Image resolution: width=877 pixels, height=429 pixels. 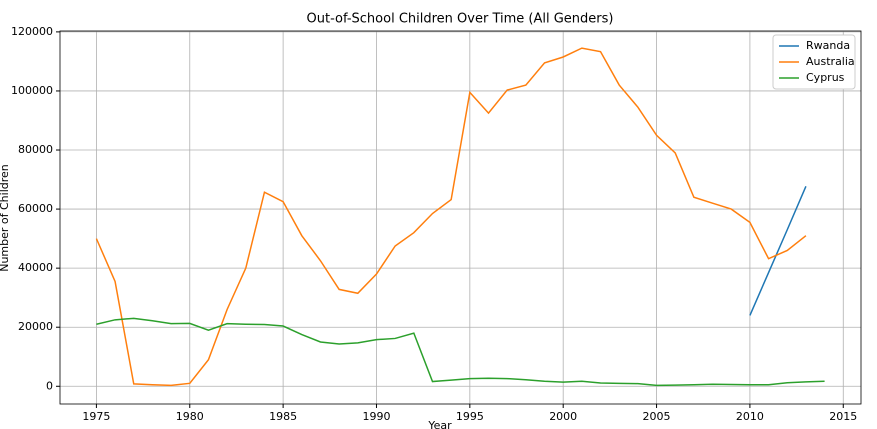 What do you see at coordinates (830, 61) in the screenshot?
I see `legend-label: Australia` at bounding box center [830, 61].